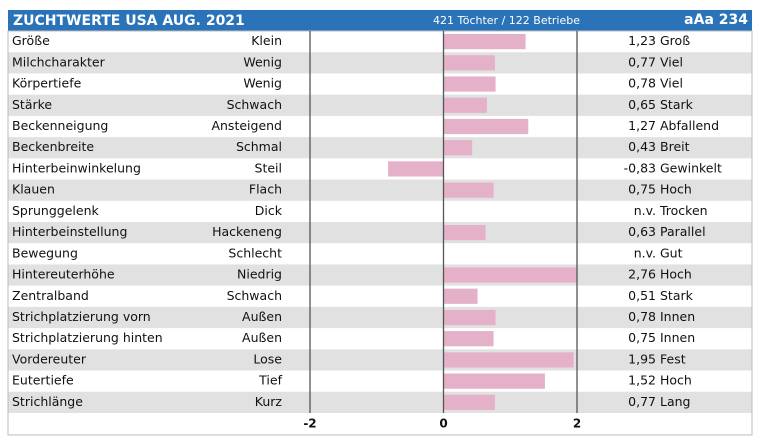 Image resolution: width=761 pixels, height=436 pixels. What do you see at coordinates (246, 125) in the screenshot?
I see `left-label: Ansteigend` at bounding box center [246, 125].